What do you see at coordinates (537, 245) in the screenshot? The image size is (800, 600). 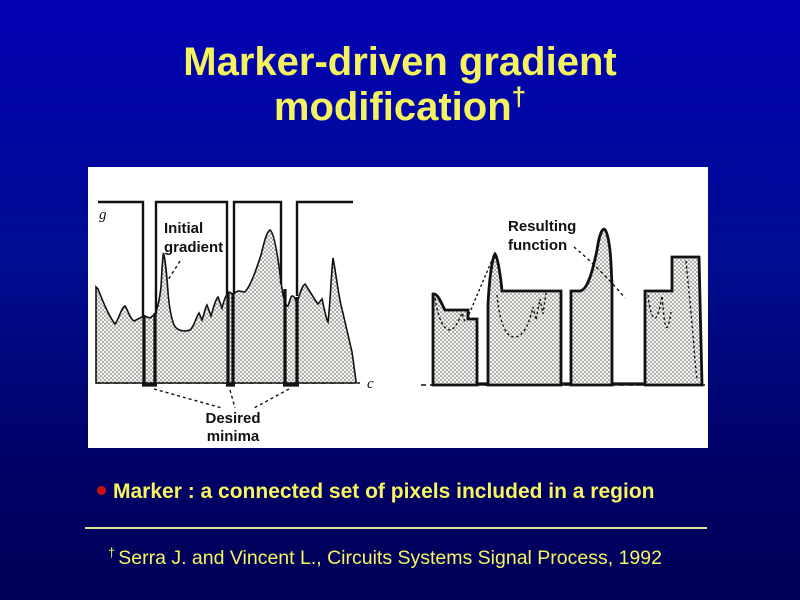 I see `resulting-function-label-line2: function` at bounding box center [537, 245].